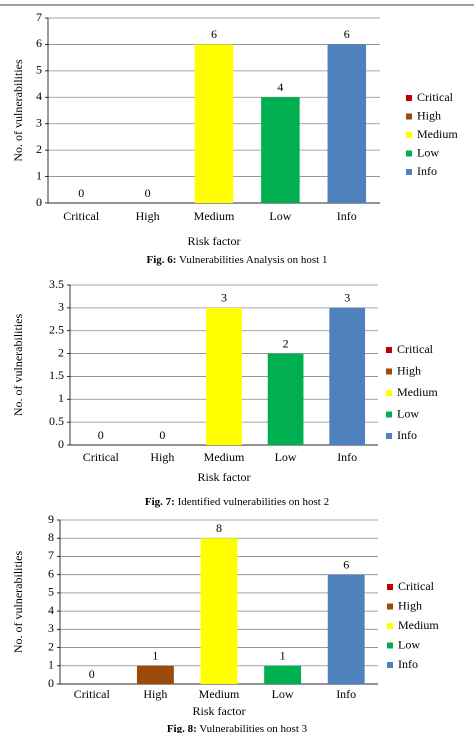 The image size is (474, 733). Describe the element at coordinates (51, 519) in the screenshot. I see `y-tick-label: 9` at that location.